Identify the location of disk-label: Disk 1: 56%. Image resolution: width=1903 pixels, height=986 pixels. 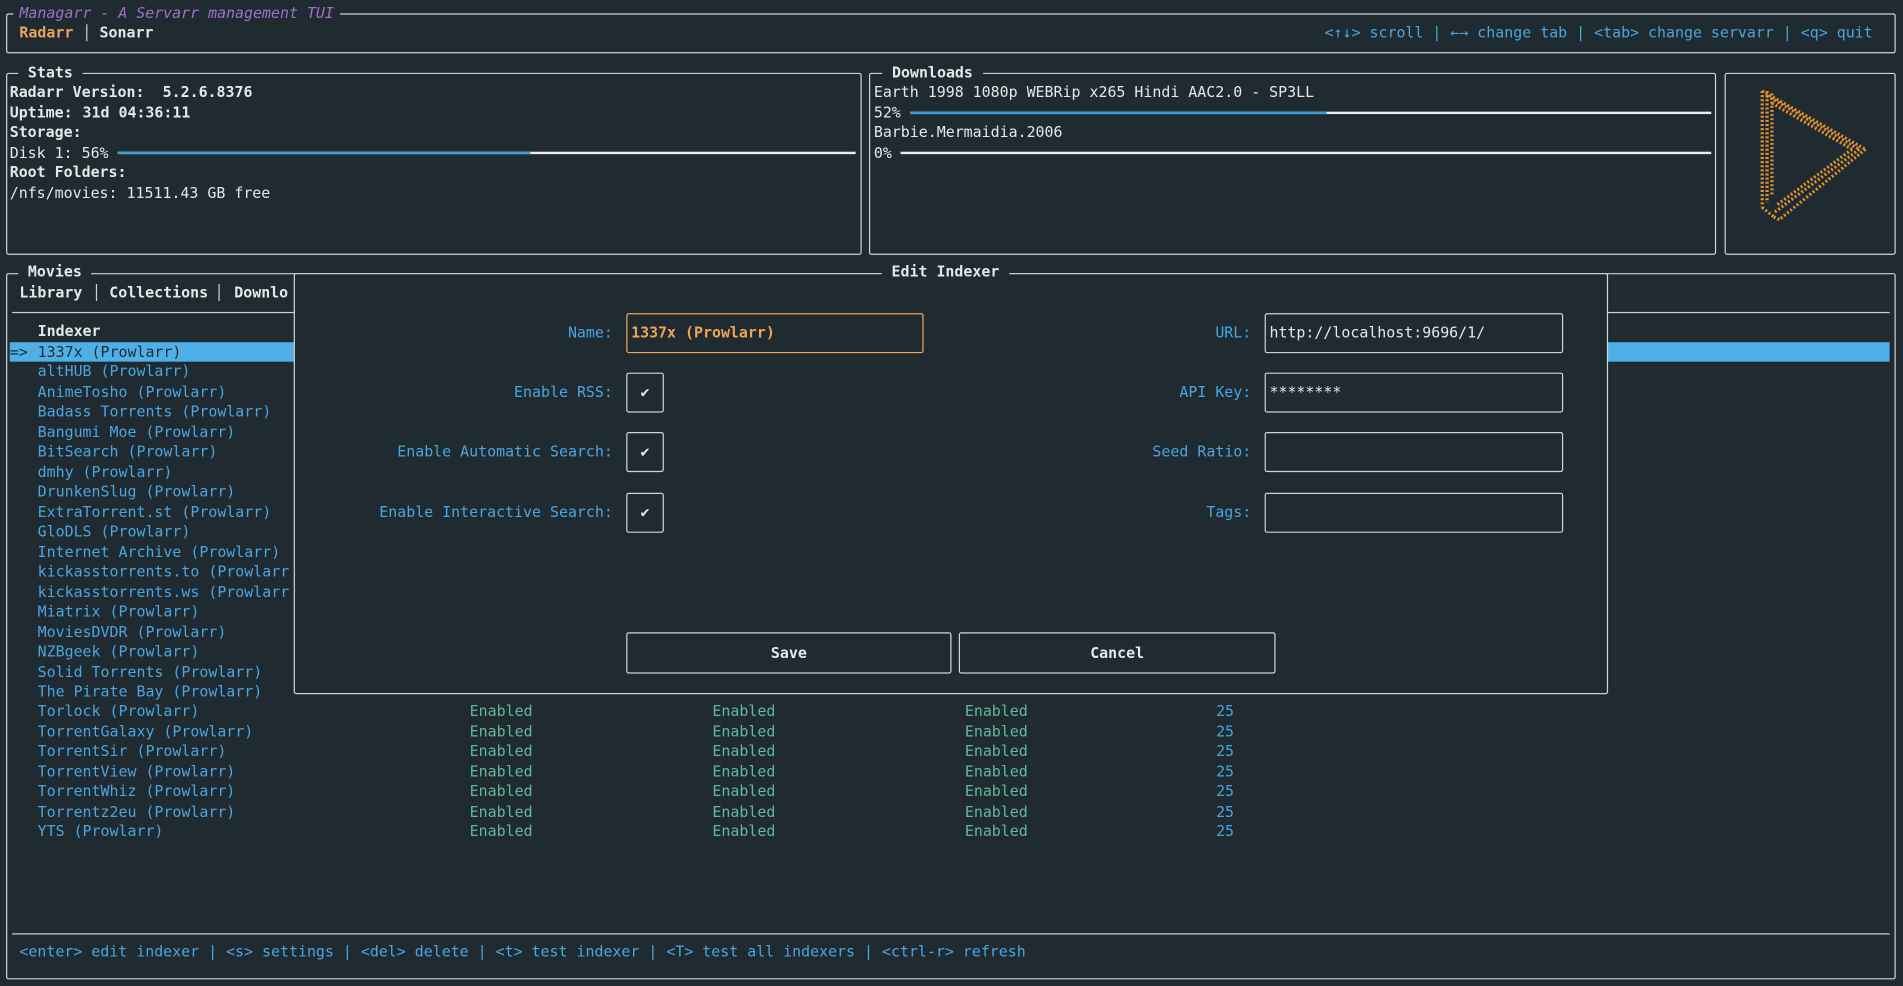
(59, 153).